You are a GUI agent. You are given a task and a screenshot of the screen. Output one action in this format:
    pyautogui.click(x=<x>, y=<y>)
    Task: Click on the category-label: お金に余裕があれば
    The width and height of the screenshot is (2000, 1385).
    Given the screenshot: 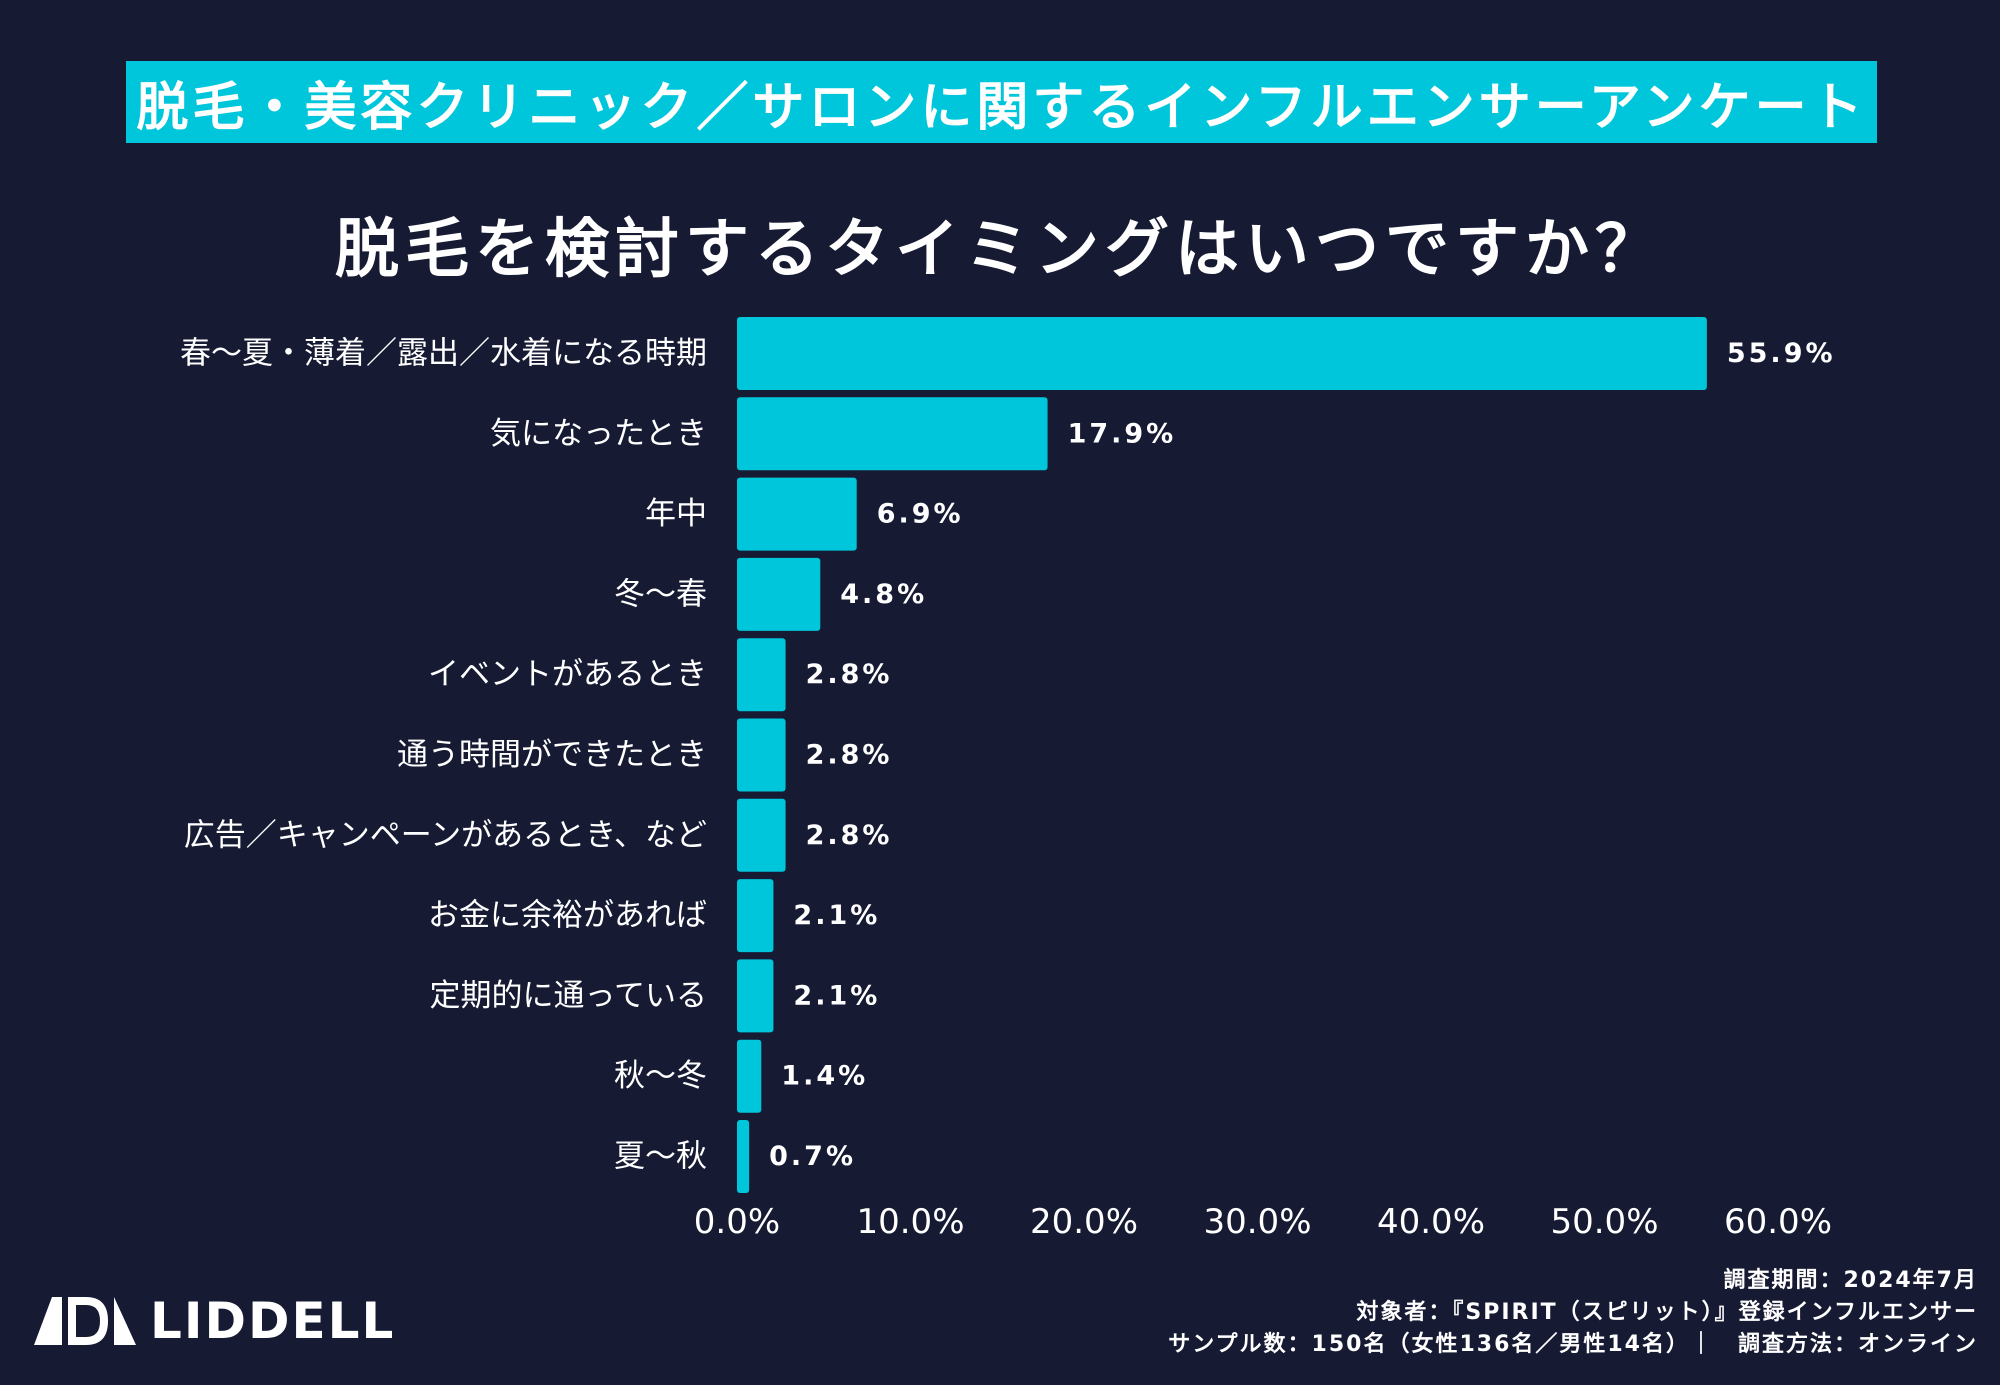 What is the action you would take?
    pyautogui.click(x=567, y=916)
    